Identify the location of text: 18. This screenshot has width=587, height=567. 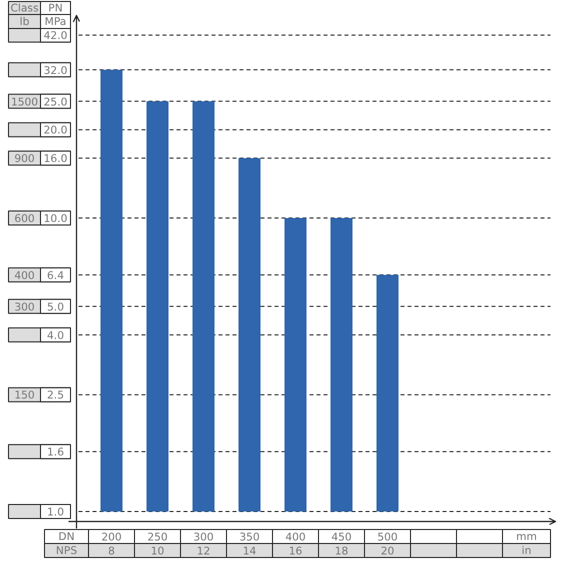
(341, 551).